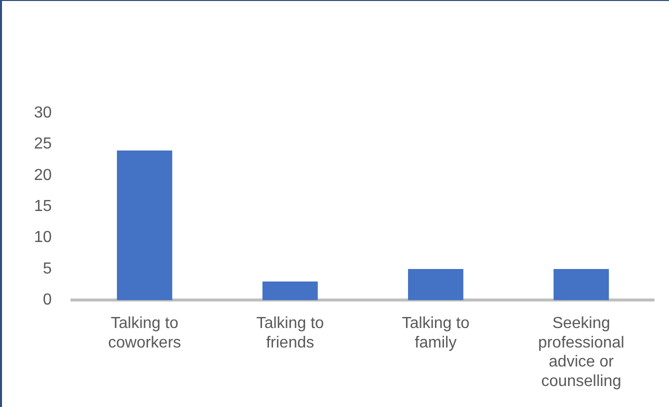  I want to click on x-tick-label: Talking to friends, so click(290, 333).